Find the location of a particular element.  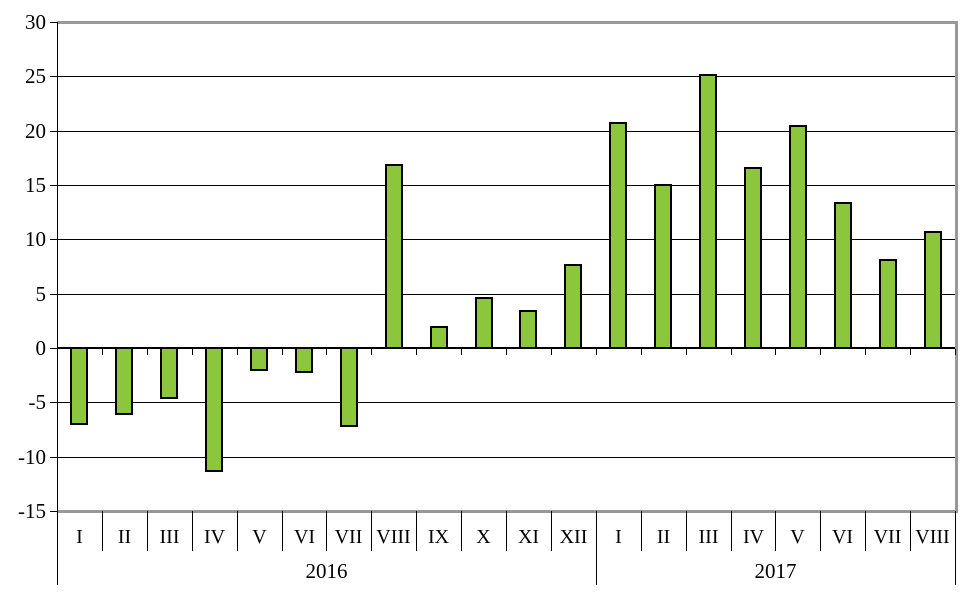

zero-axis-line is located at coordinates (506, 348).